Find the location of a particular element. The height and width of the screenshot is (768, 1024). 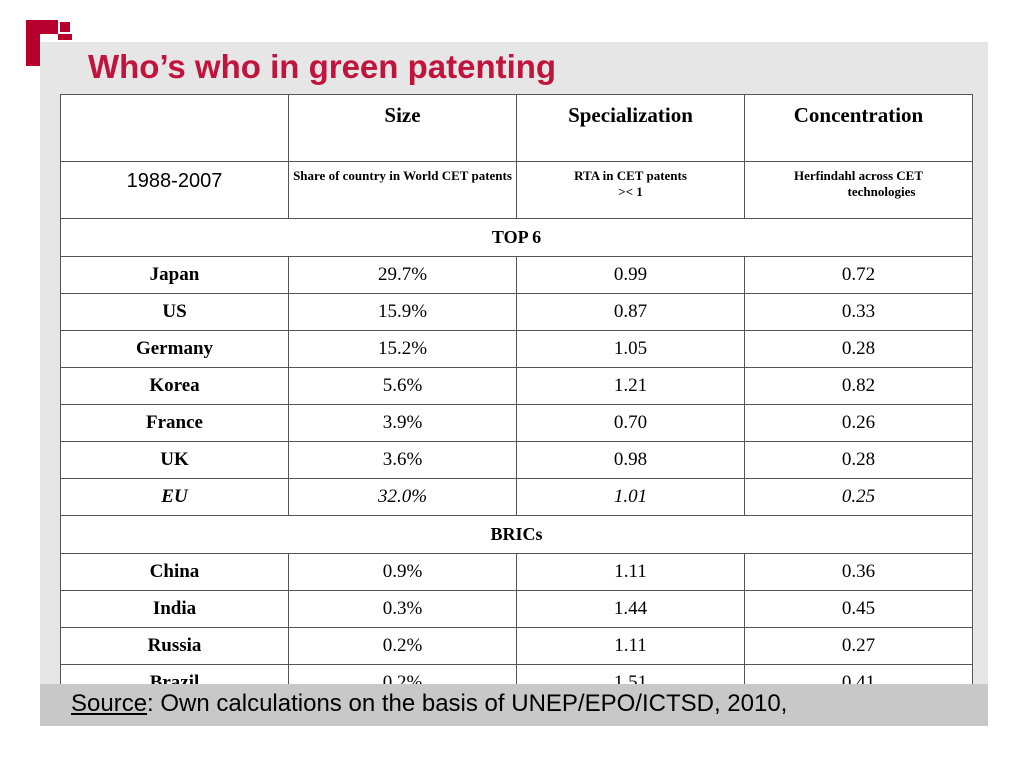

size-cell: 5.6% is located at coordinates (402, 386).